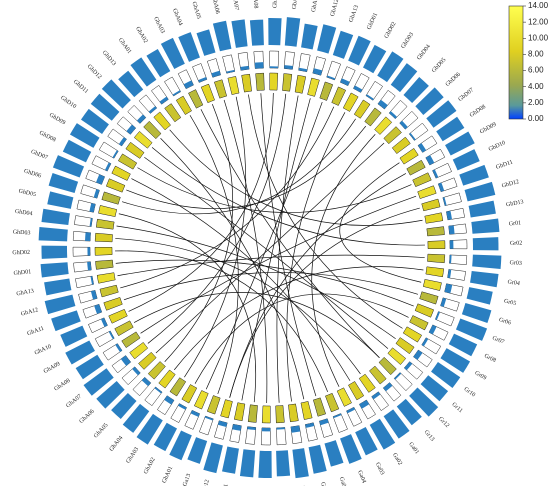 The width and height of the screenshot is (550, 486). Describe the element at coordinates (536, 118) in the screenshot. I see `colorbar-tick-label: 0.00` at that location.